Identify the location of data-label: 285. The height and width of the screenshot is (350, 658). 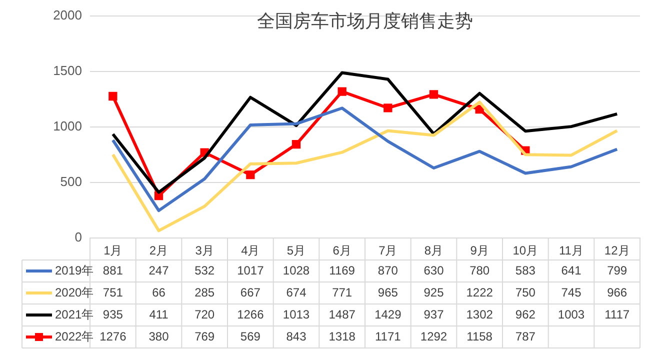
(204, 292).